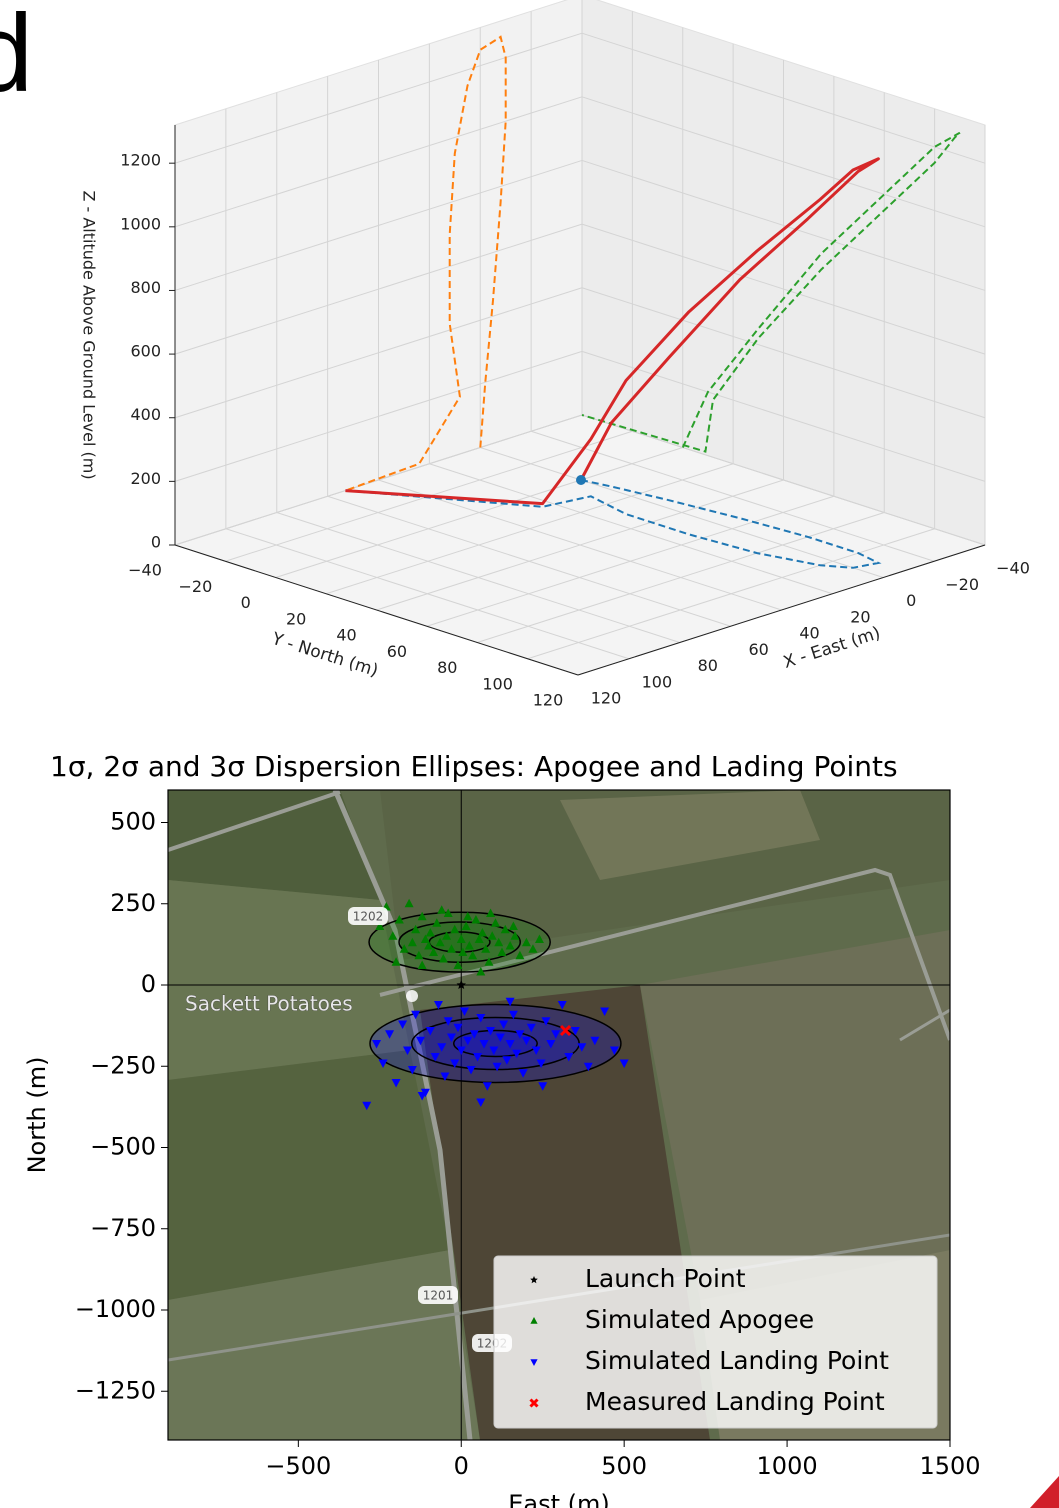 Image resolution: width=1059 pixels, height=1508 pixels. What do you see at coordinates (735, 1401) in the screenshot?
I see `legend-label: Measured Landing Point` at bounding box center [735, 1401].